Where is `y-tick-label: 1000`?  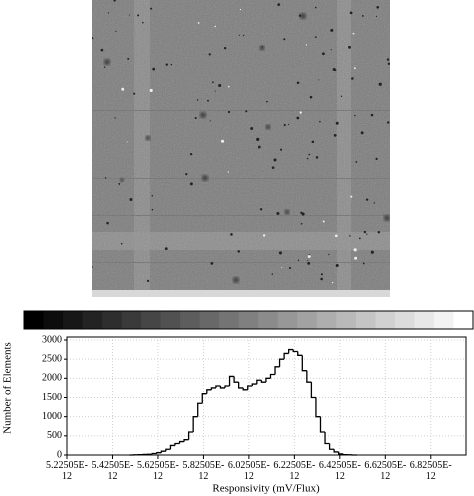
y-tick-label: 1000 is located at coordinates (52, 416).